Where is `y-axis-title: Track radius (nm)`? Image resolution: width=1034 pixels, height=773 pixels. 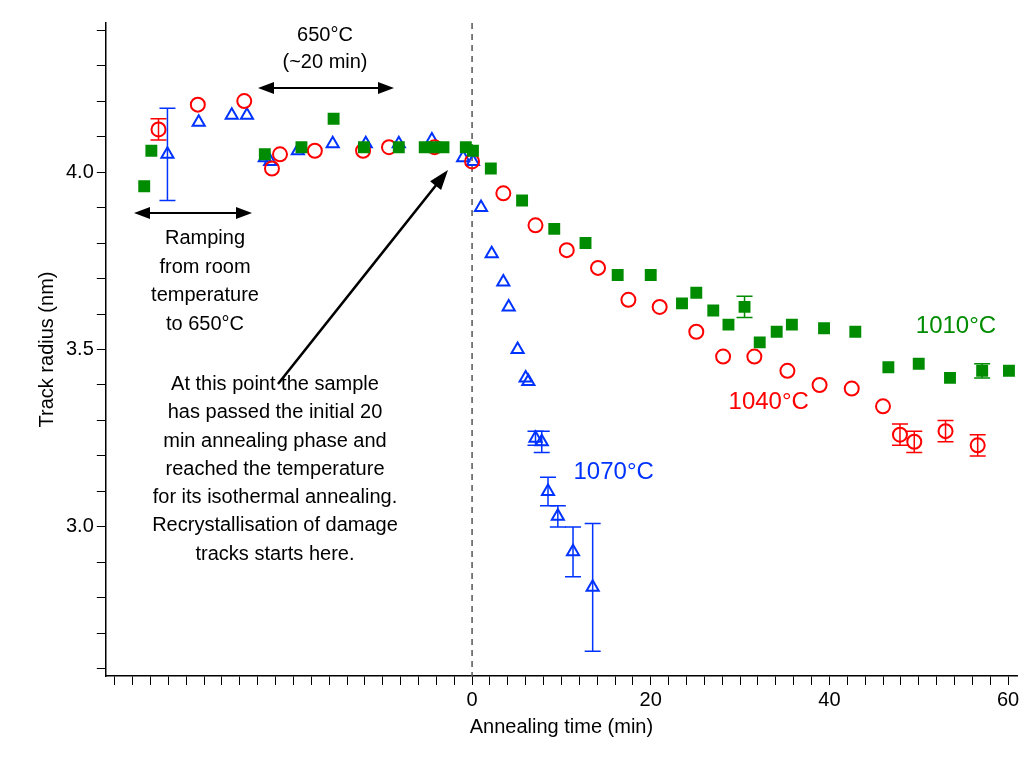 y-axis-title: Track radius (nm) is located at coordinates (45, 349).